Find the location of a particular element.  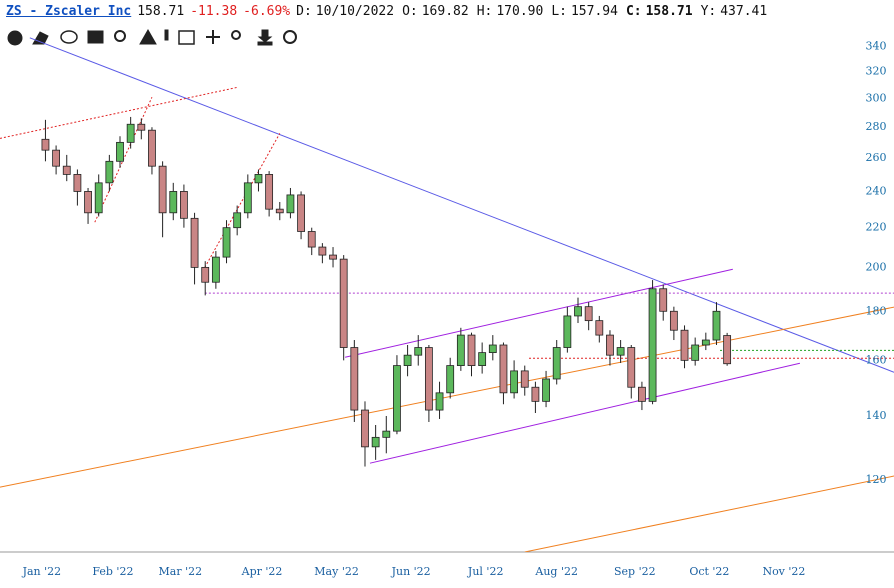

field-label: L: is located at coordinates (559, 11).